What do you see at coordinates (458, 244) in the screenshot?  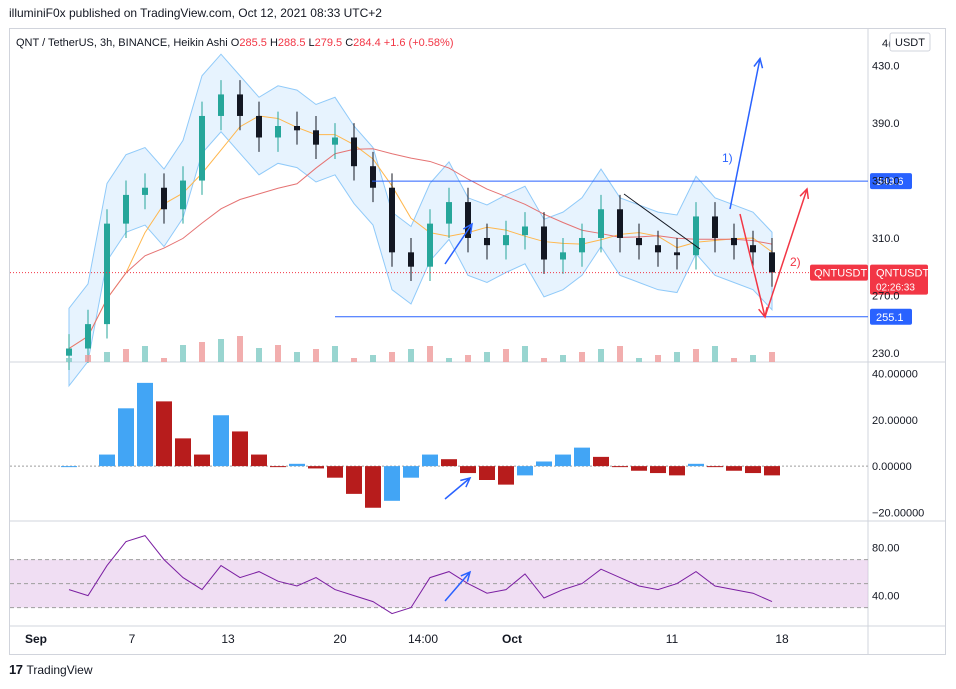 I see `pattern-arrow-main` at bounding box center [458, 244].